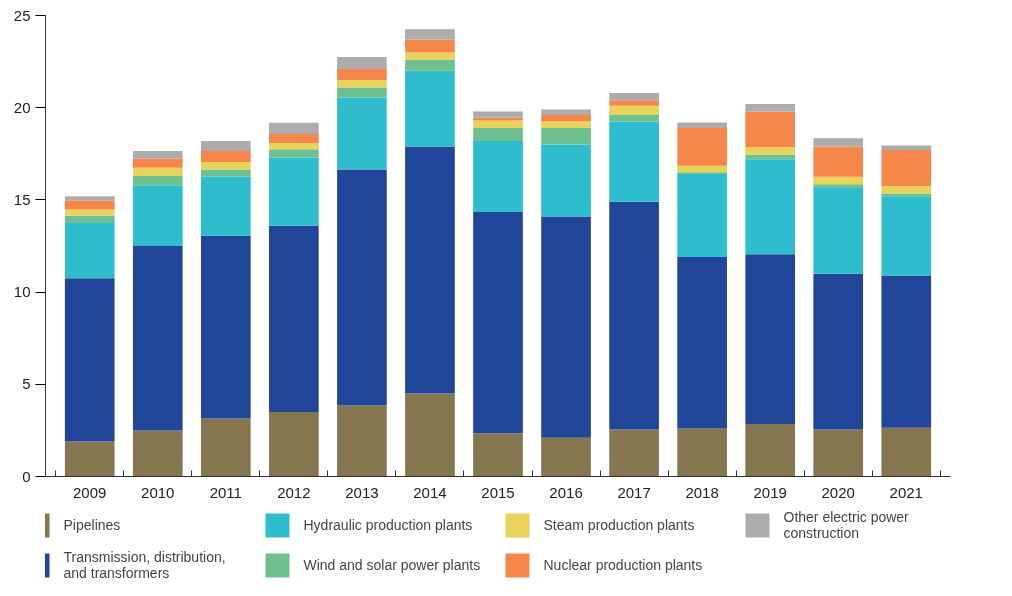 The height and width of the screenshot is (596, 1012). I want to click on x-tick-label: 2020, so click(838, 492).